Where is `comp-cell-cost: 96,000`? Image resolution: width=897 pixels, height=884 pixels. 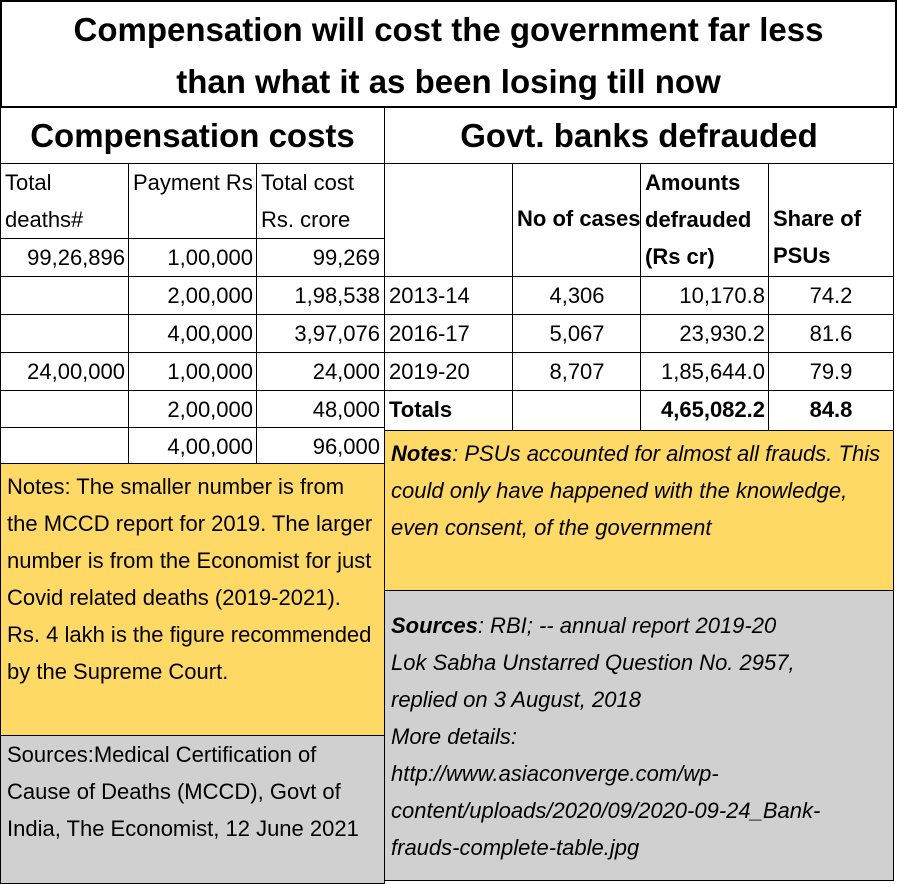
comp-cell-cost: 96,000 is located at coordinates (346, 446).